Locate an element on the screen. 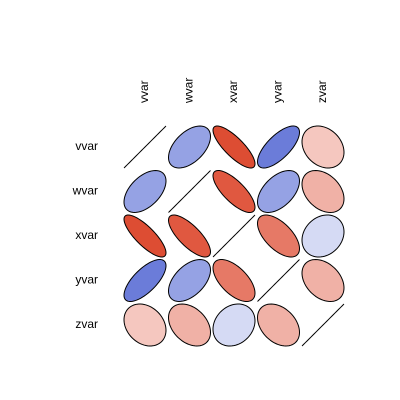  row-label: xvar is located at coordinates (86, 235).